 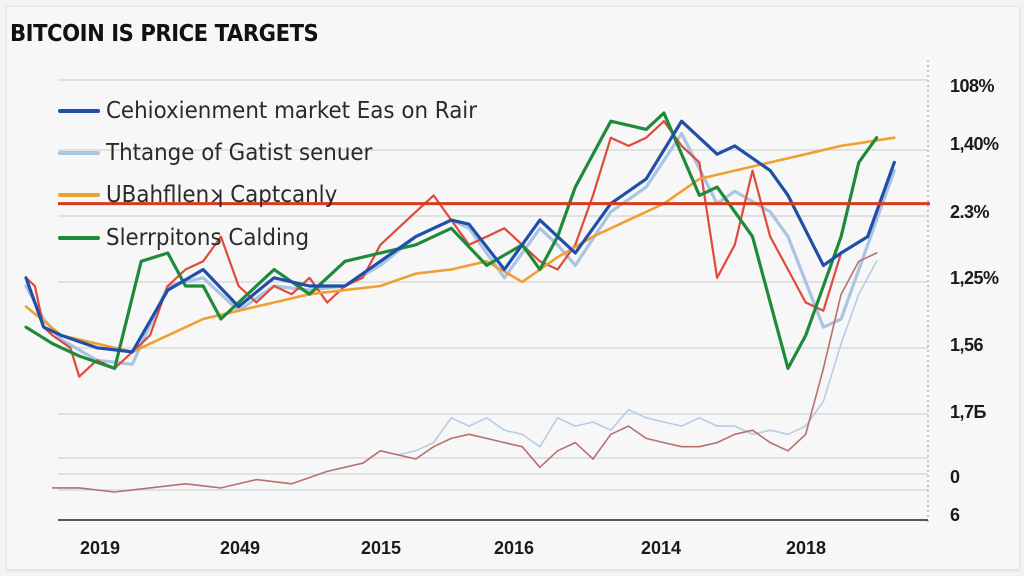 What do you see at coordinates (225, 153) in the screenshot?
I see `legend-item: Thtange of Gatist senuer` at bounding box center [225, 153].